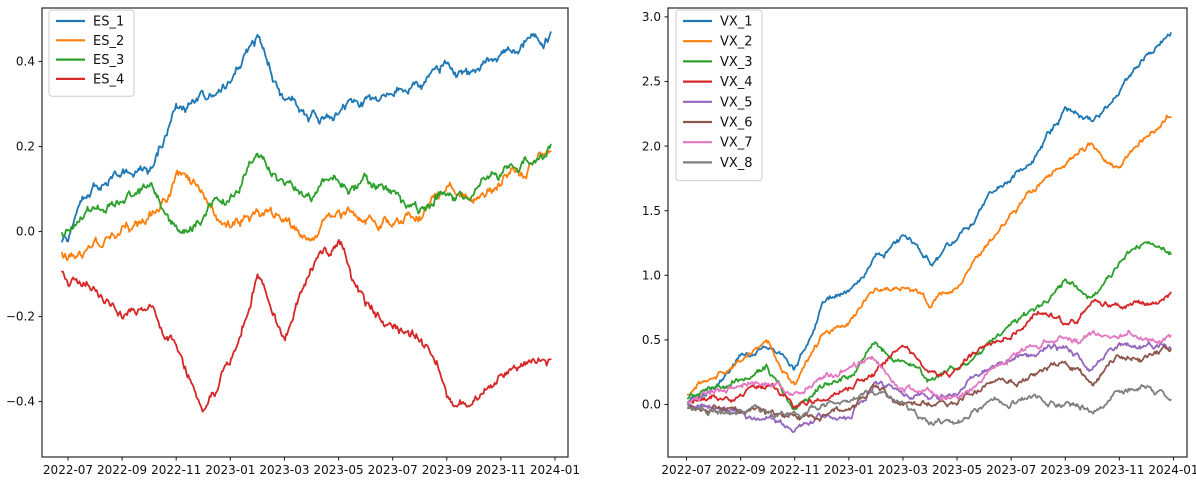  I want to click on y-tick-label: 2.0, so click(651, 146).